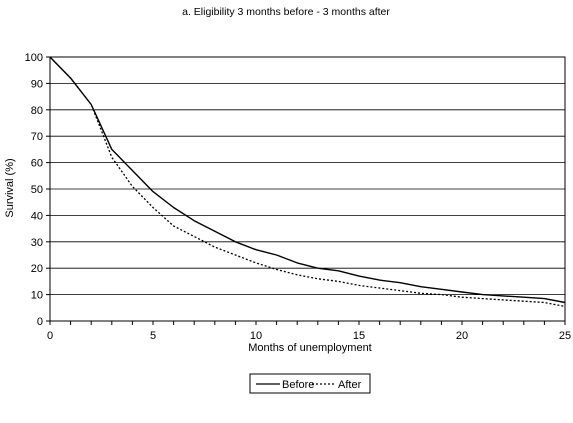 Image resolution: width=573 pixels, height=423 pixels. I want to click on y-tick-label: 60, so click(37, 164).